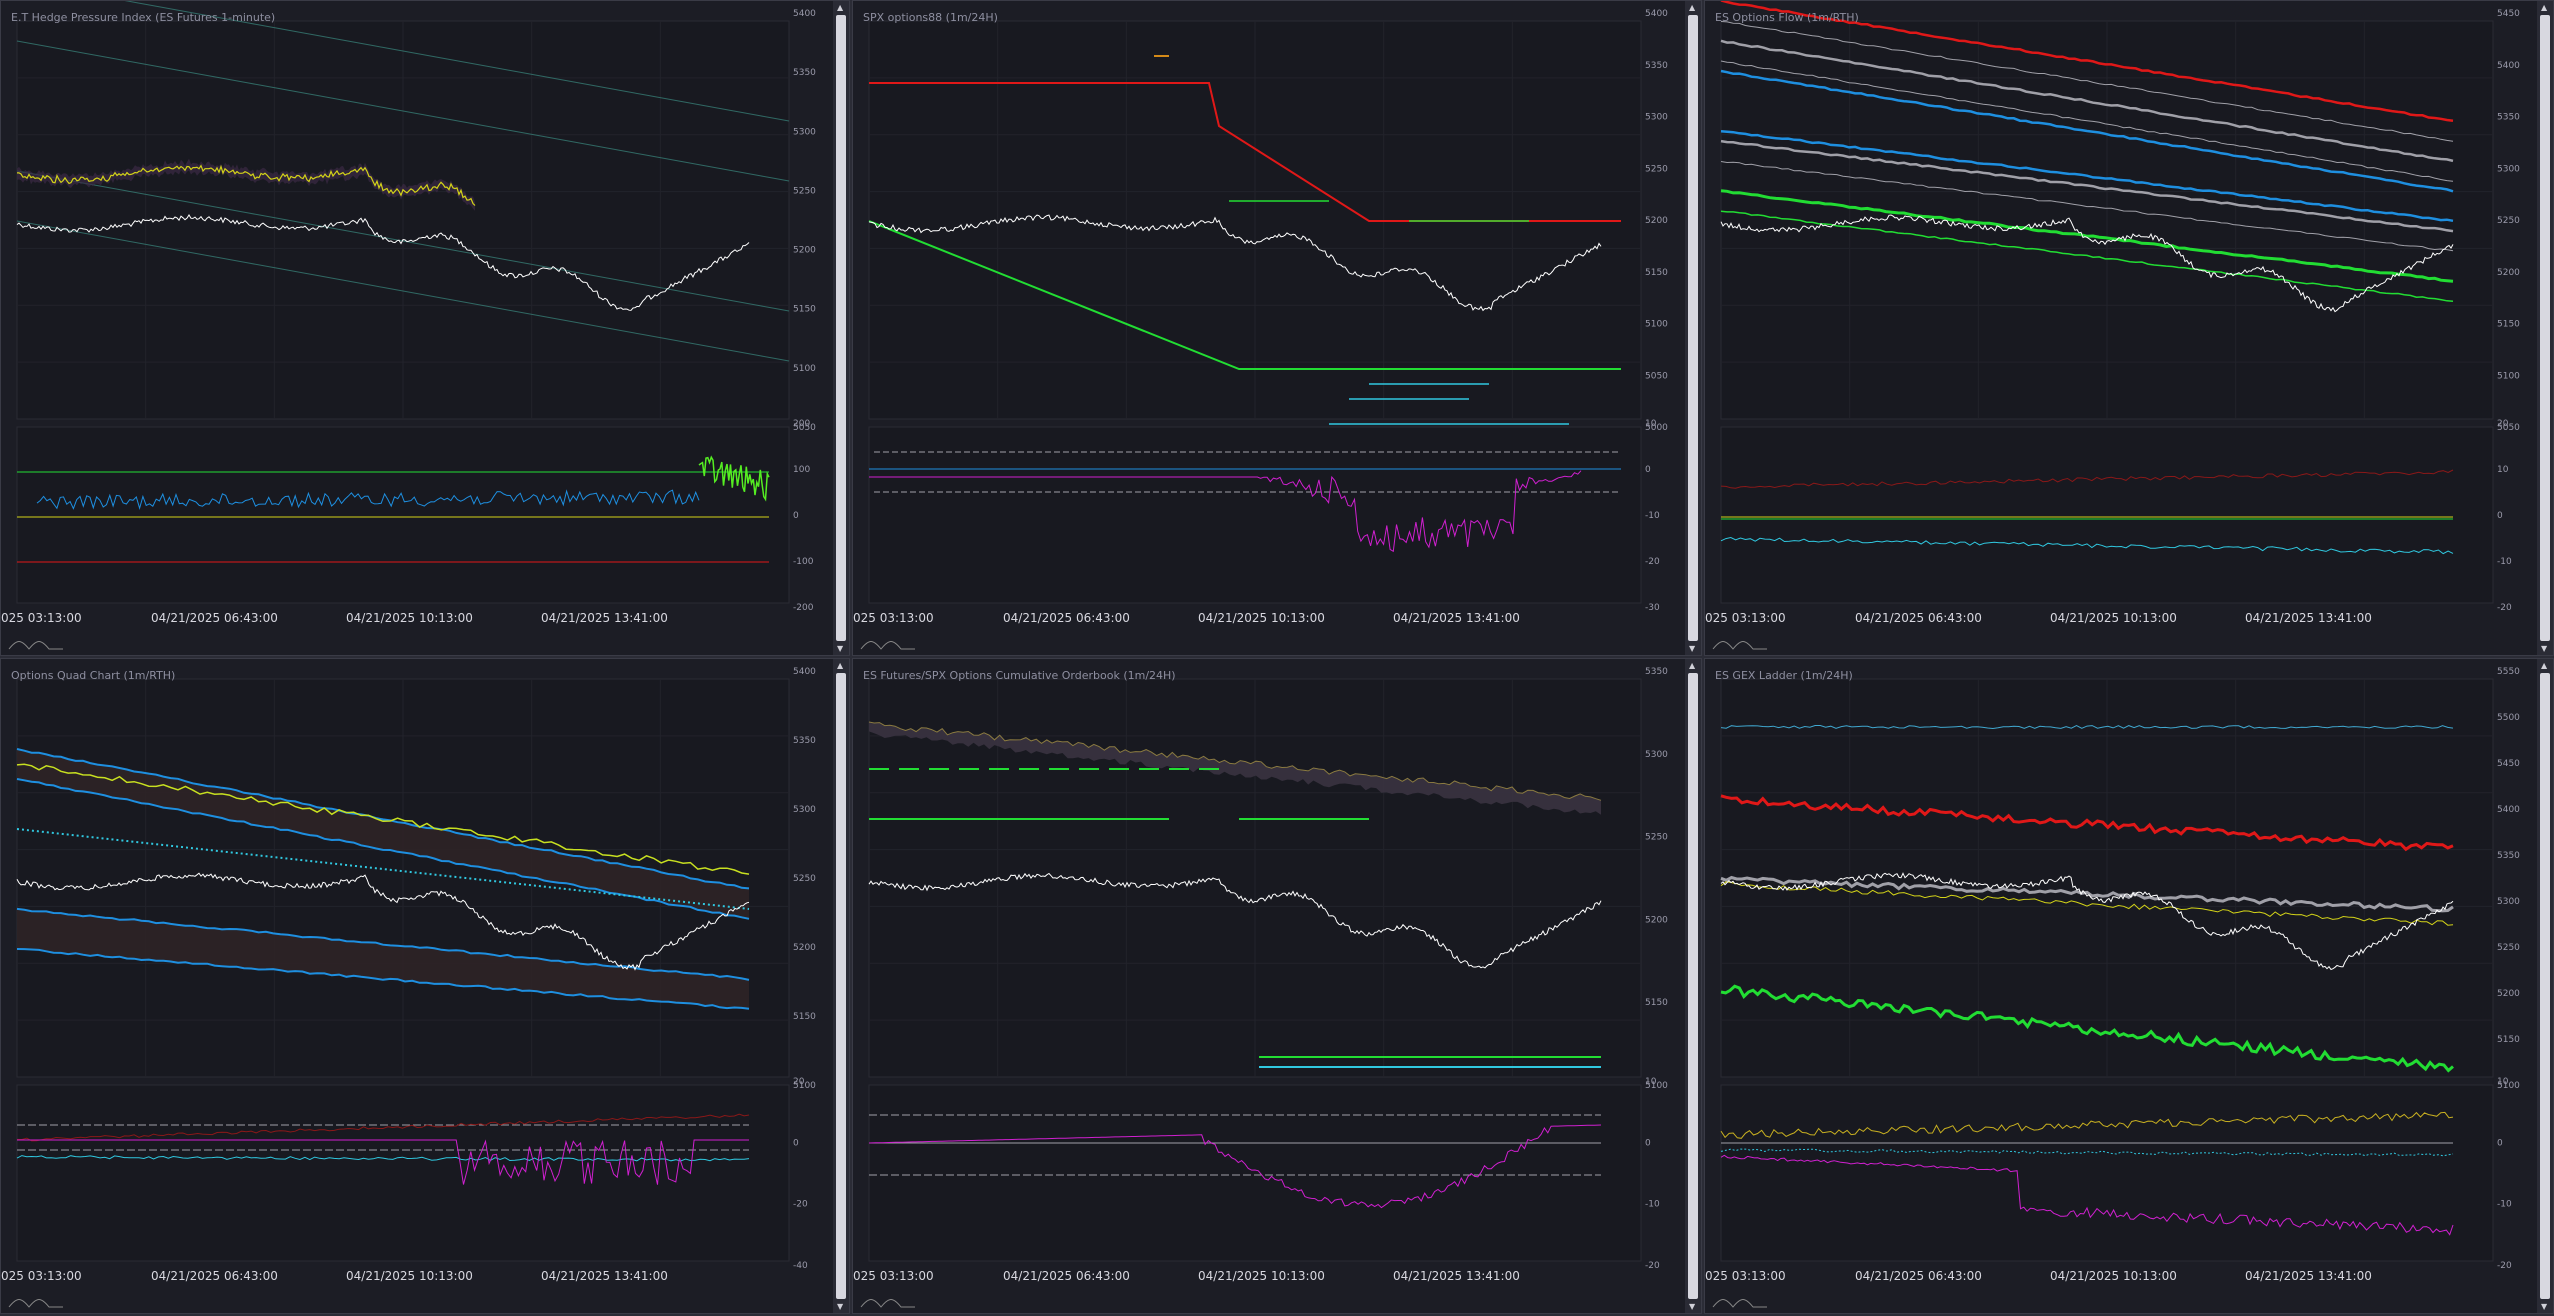 Image resolution: width=2554 pixels, height=1316 pixels. What do you see at coordinates (2508, 14) in the screenshot?
I see `y-tick-label: 5450` at bounding box center [2508, 14].